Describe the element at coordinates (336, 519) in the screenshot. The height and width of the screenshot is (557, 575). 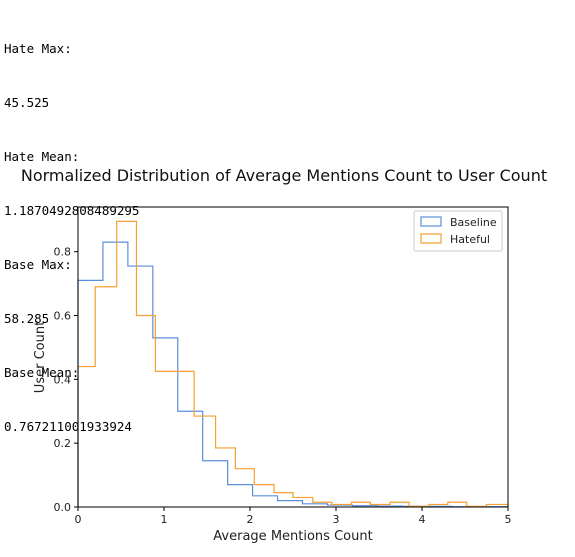
I see `x-tick-label: 3` at that location.